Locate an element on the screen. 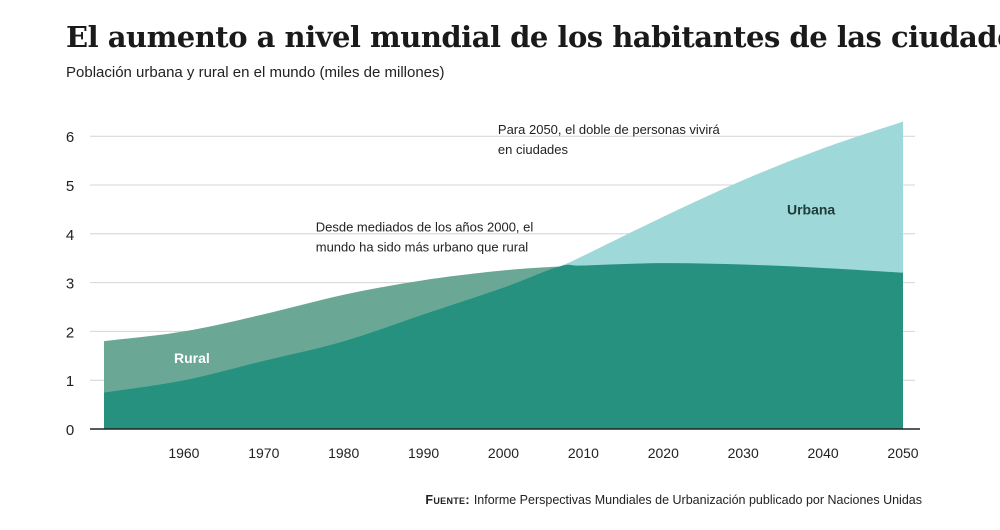 The image size is (1000, 530). y-tick-label: 3 is located at coordinates (70, 284).